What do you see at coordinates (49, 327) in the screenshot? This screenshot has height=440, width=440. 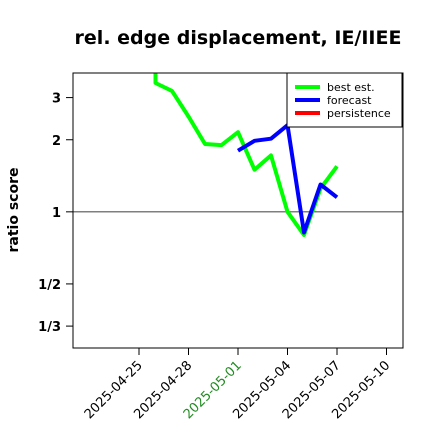 I see `y-tick-label: 1/3` at bounding box center [49, 327].